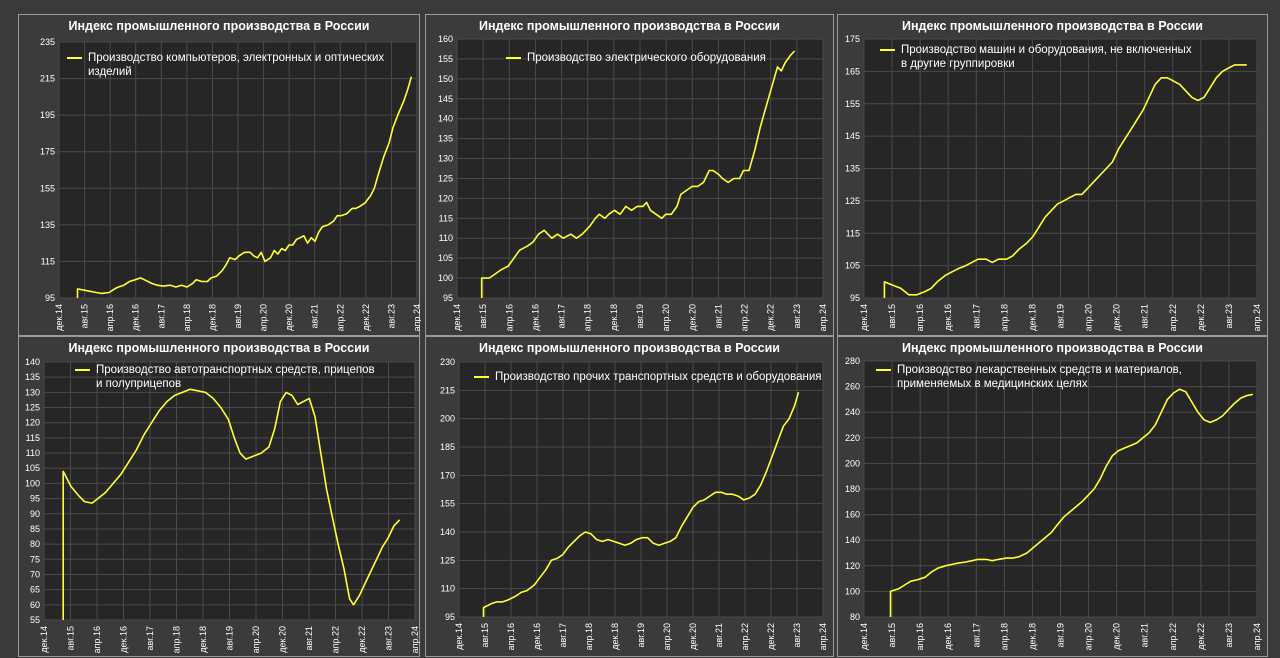 The height and width of the screenshot is (658, 1280). What do you see at coordinates (35, 544) in the screenshot?
I see `y-tick-label: 80` at bounding box center [35, 544].